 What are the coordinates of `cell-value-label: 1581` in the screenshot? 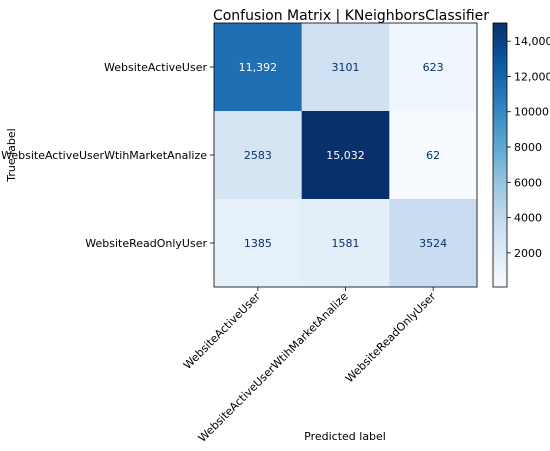 It's located at (346, 243).